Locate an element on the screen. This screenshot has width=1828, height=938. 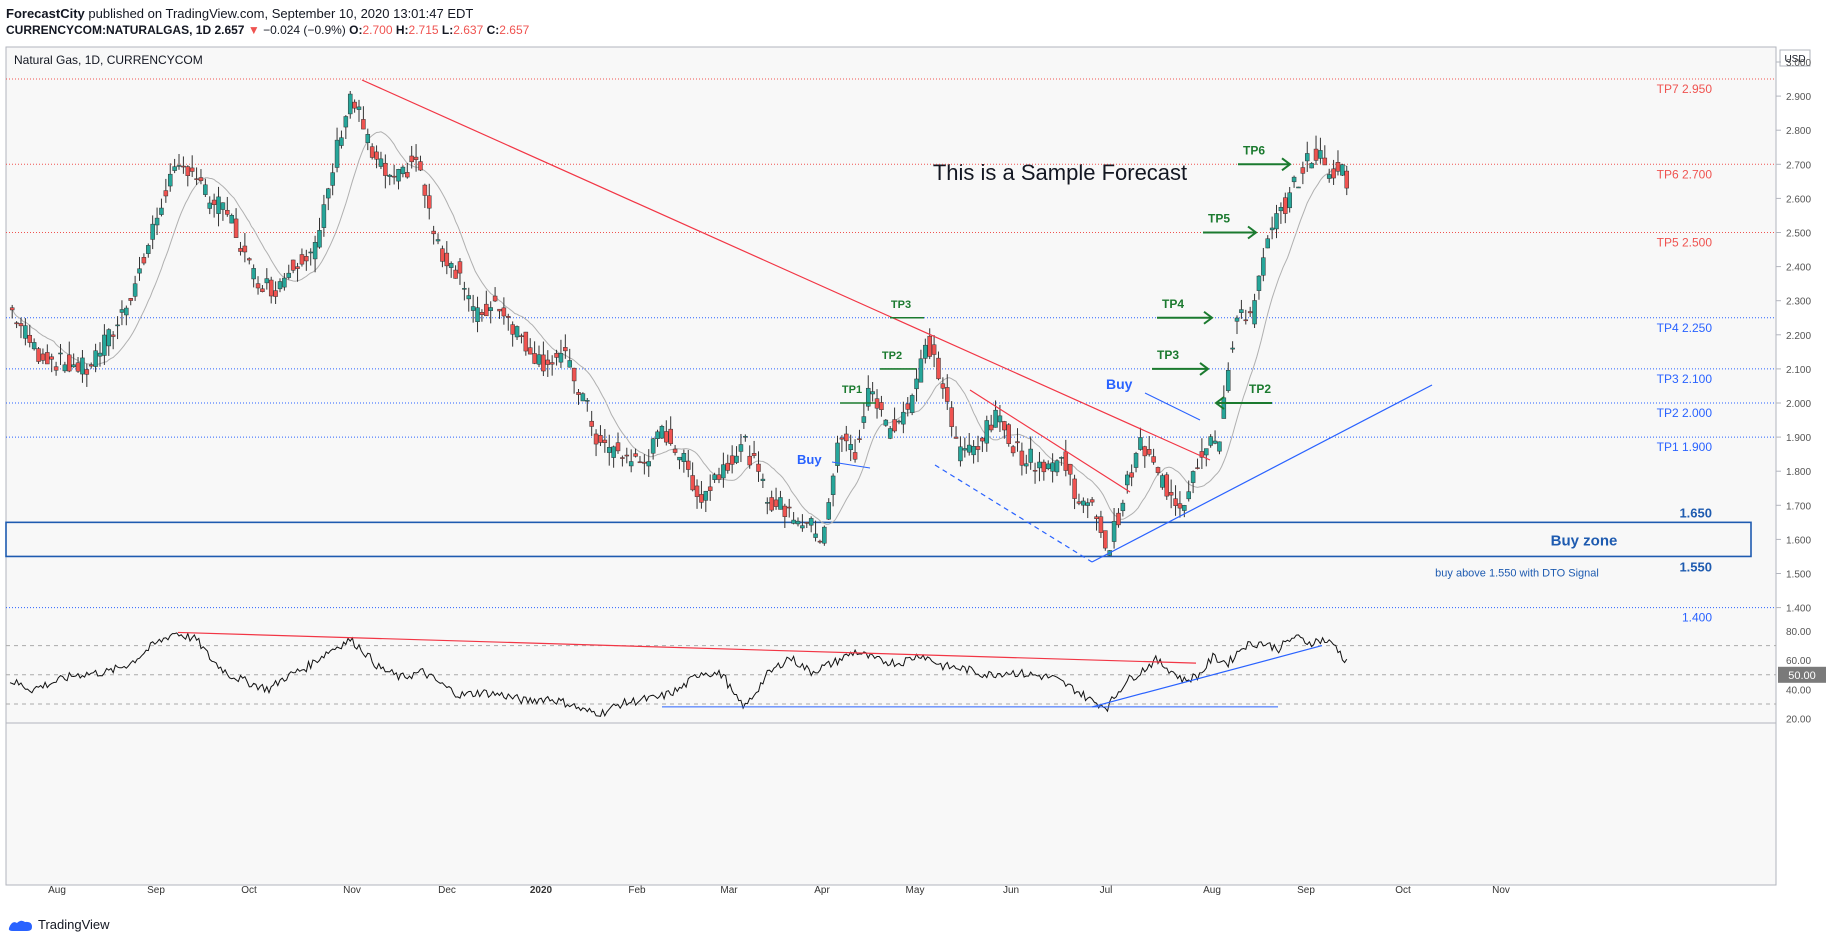
level-label-0: TP7 2.950 is located at coordinates (1685, 89).